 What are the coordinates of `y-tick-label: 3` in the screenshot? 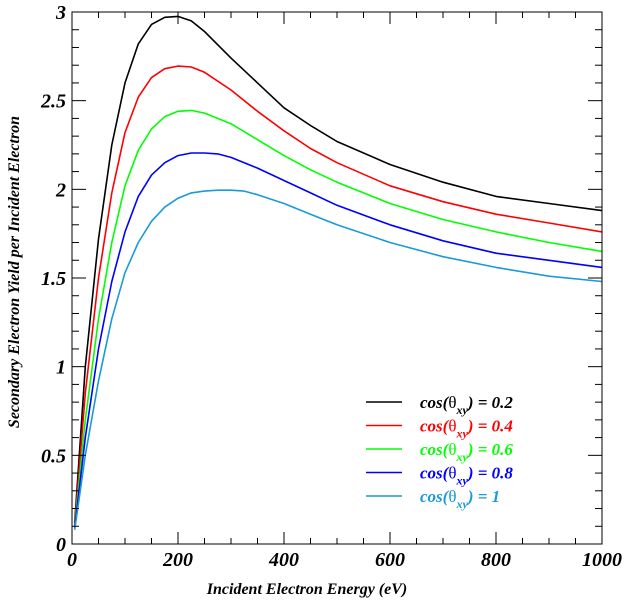 It's located at (60, 13).